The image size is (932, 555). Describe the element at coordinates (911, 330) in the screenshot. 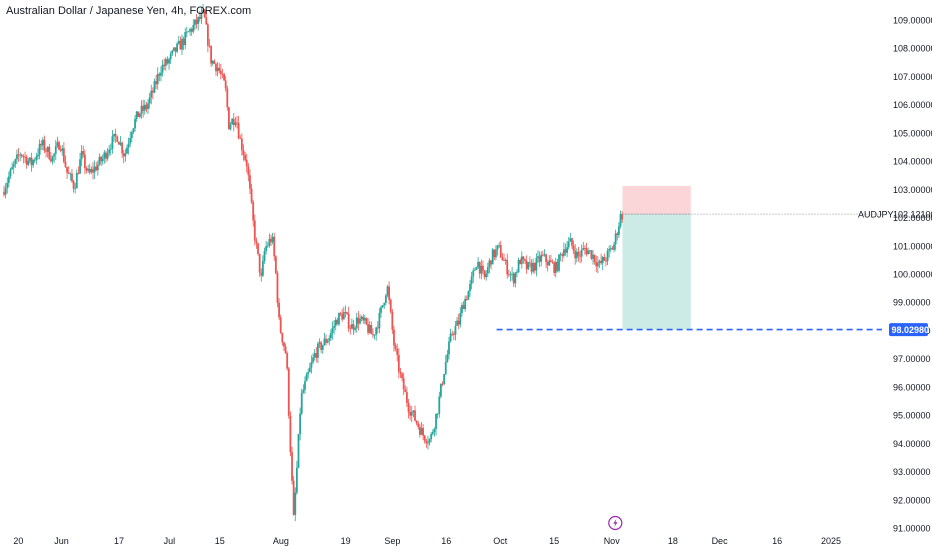

I see `entry-price-label: 98.02980` at that location.